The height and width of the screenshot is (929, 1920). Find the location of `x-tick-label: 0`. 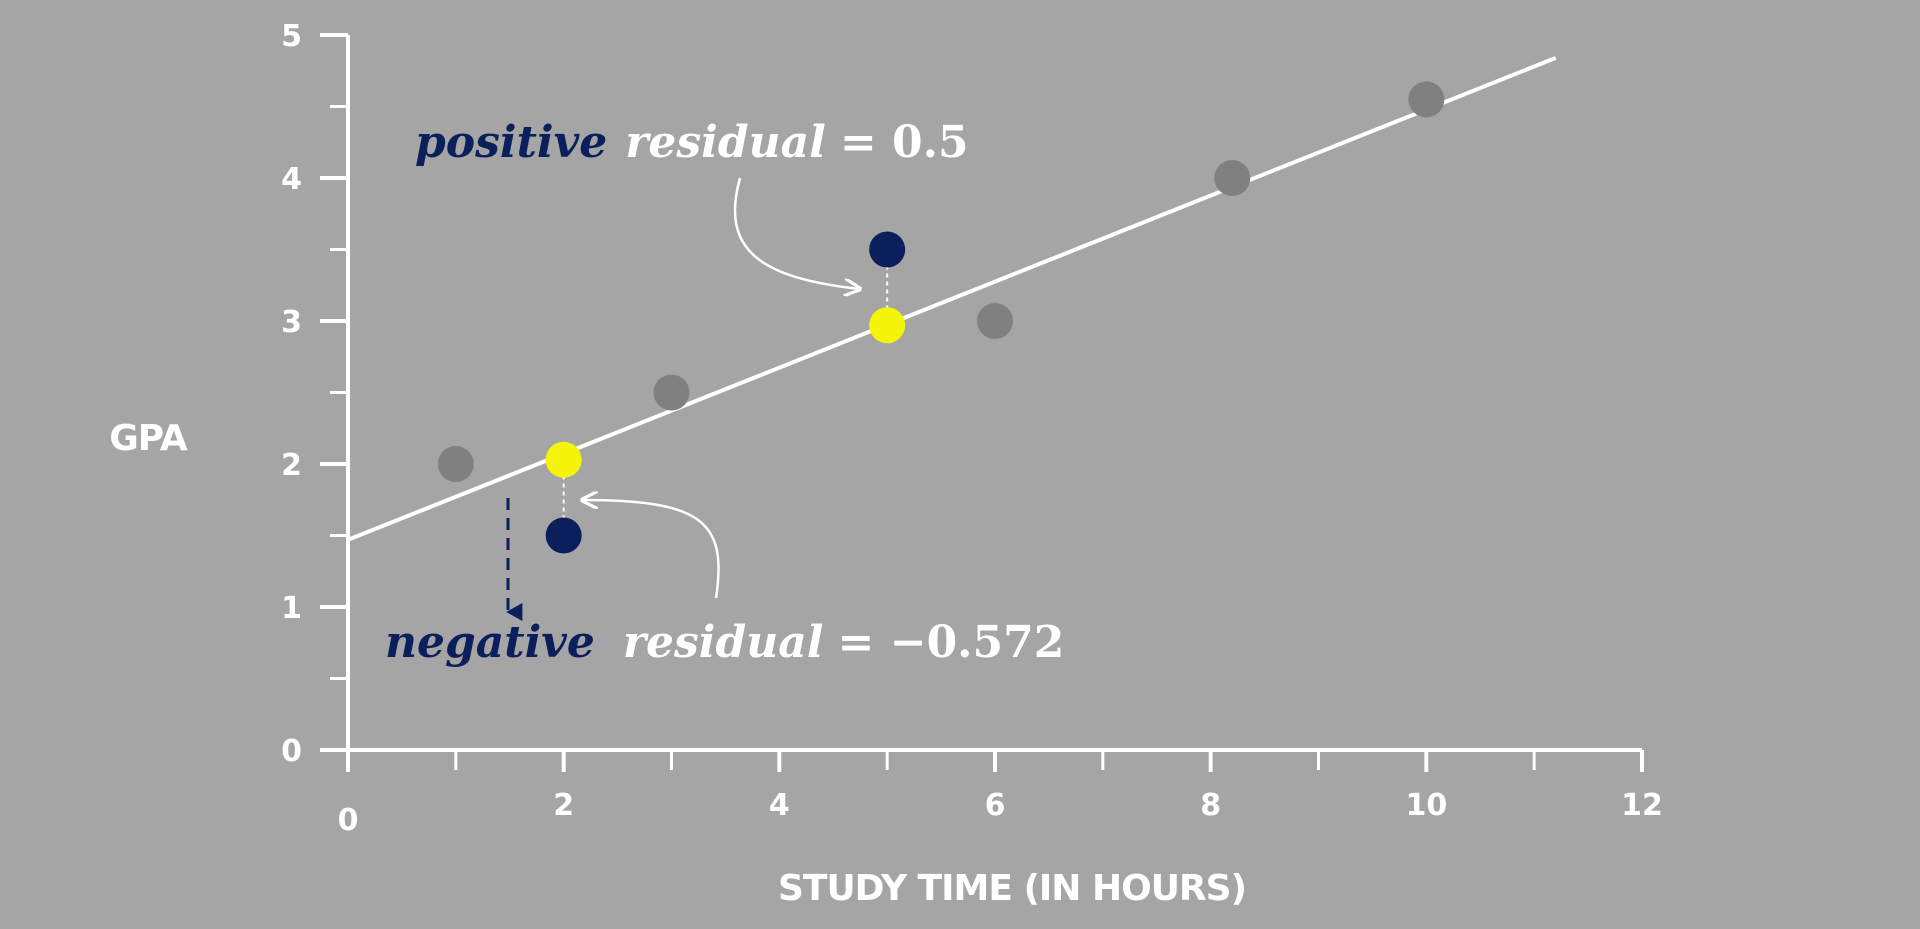

x-tick-label: 0 is located at coordinates (348, 820).